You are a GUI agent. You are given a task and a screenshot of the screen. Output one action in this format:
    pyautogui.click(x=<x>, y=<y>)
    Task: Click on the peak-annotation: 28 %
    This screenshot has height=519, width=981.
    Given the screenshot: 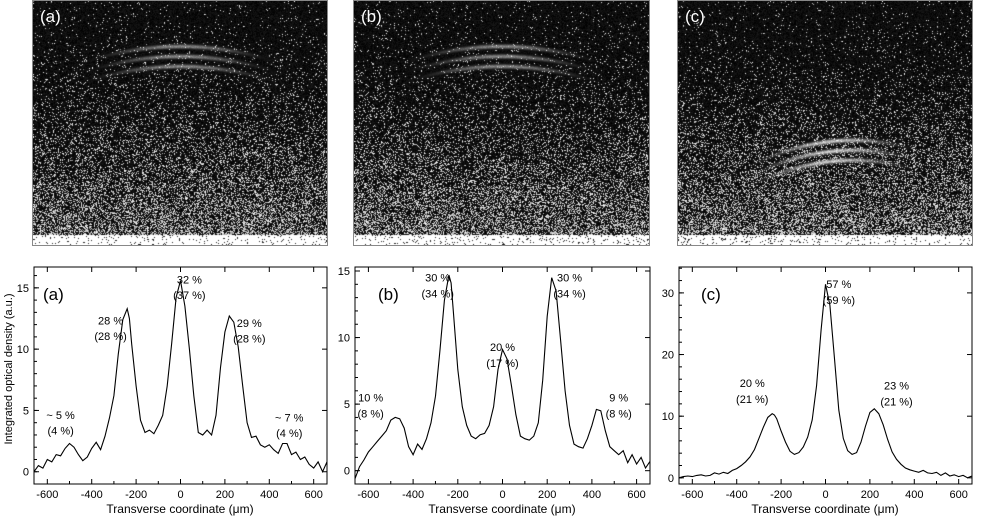 What is the action you would take?
    pyautogui.click(x=110, y=322)
    